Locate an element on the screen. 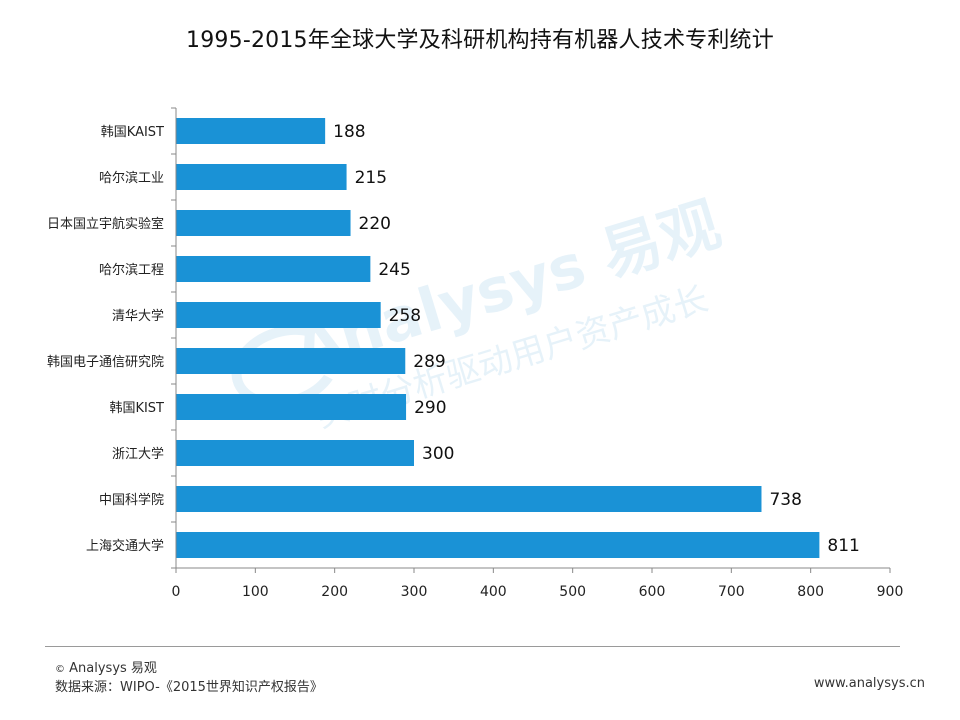  x-tick-label: 900 is located at coordinates (890, 592).